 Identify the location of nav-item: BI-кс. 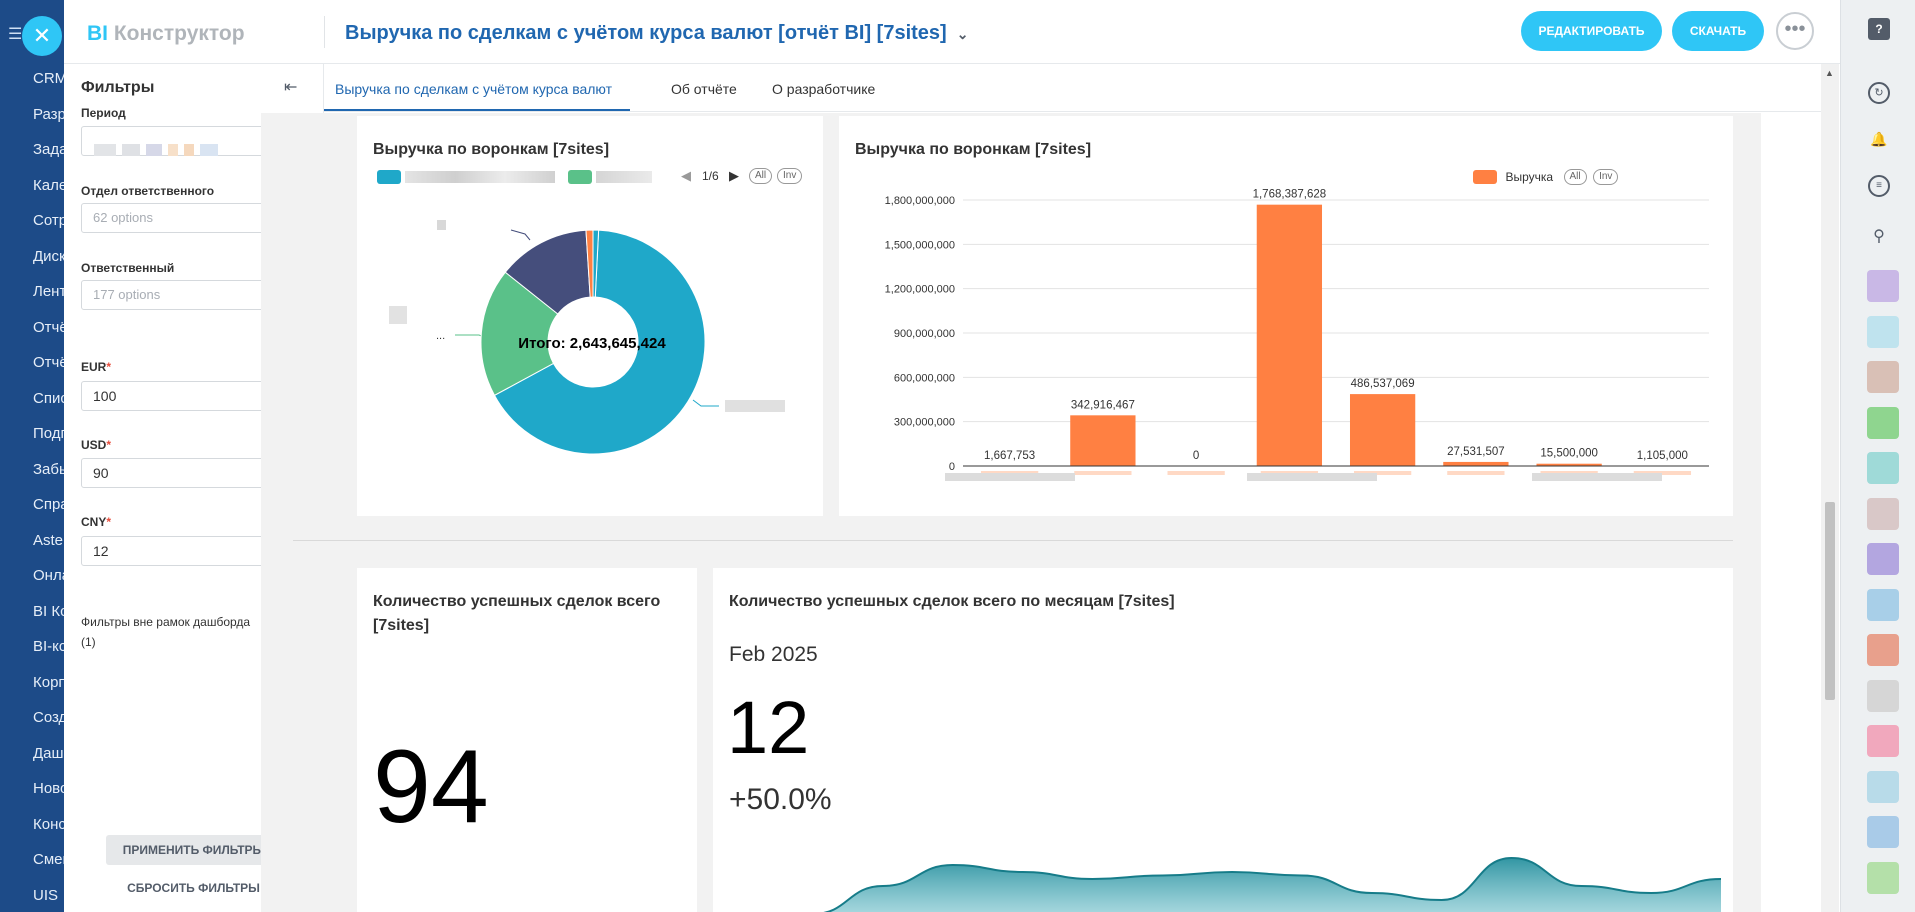
(49, 646).